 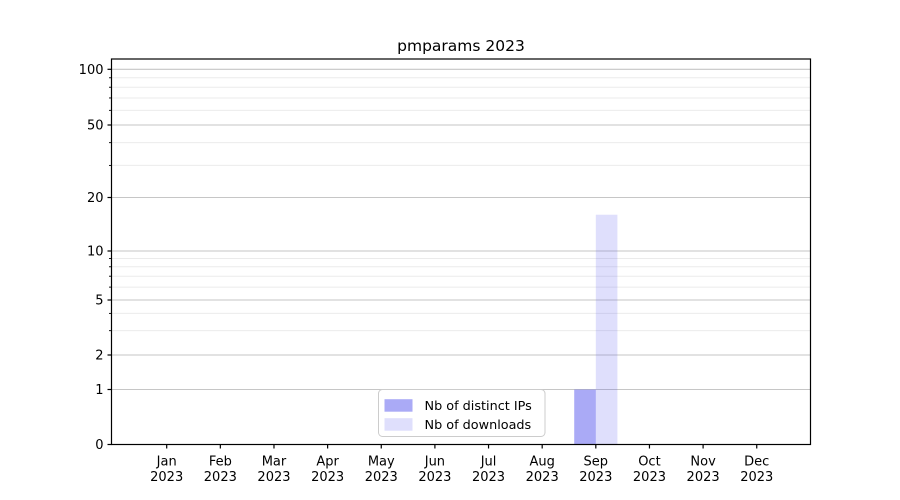 What do you see at coordinates (541, 462) in the screenshot?
I see `x-tick-label-month: Aug` at bounding box center [541, 462].